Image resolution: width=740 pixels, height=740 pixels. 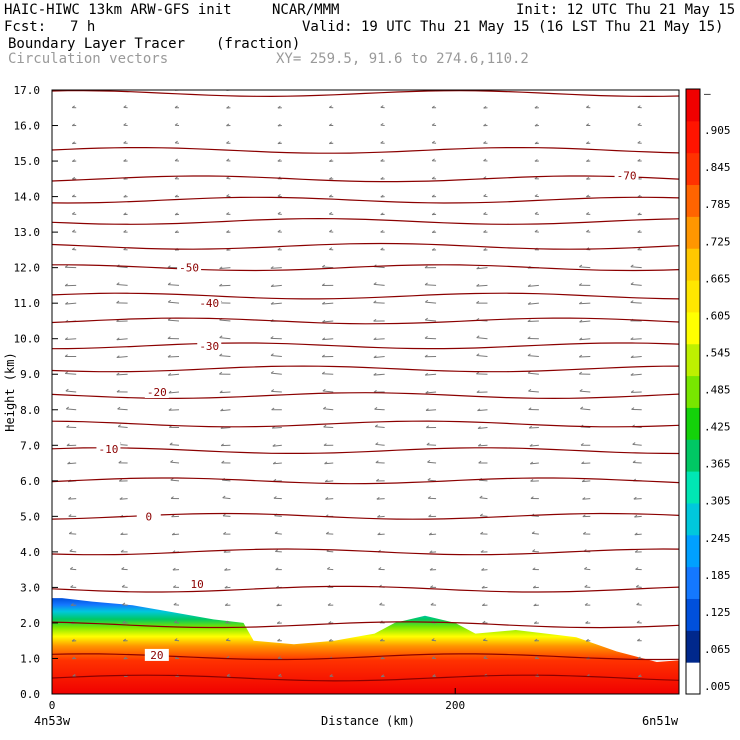 What do you see at coordinates (30, 623) in the screenshot?
I see `y-tick-label: 2.0` at bounding box center [30, 623].